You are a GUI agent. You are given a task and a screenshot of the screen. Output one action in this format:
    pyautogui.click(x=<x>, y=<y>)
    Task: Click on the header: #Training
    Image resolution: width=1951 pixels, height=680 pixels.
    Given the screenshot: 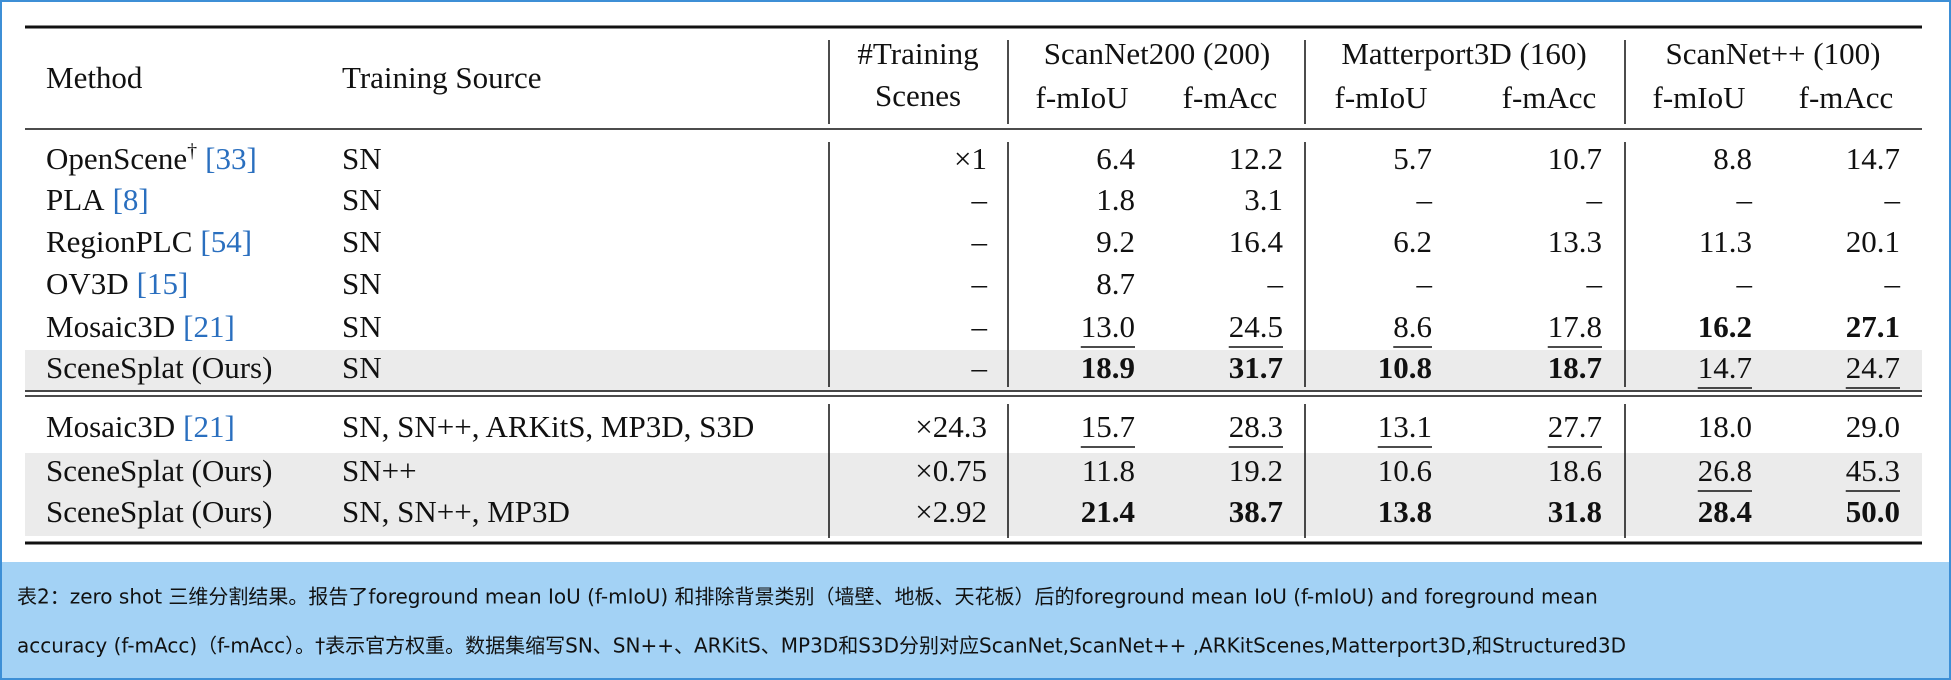 What is the action you would take?
    pyautogui.click(x=917, y=53)
    